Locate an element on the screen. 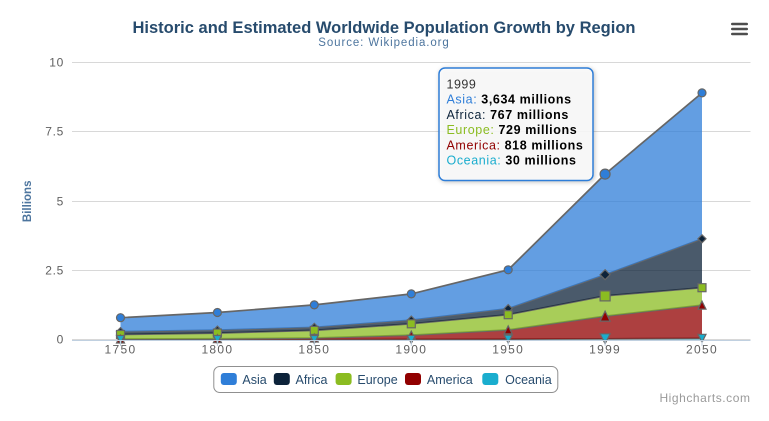 The image size is (769, 421). svg-text: Africa is located at coordinates (312, 380).